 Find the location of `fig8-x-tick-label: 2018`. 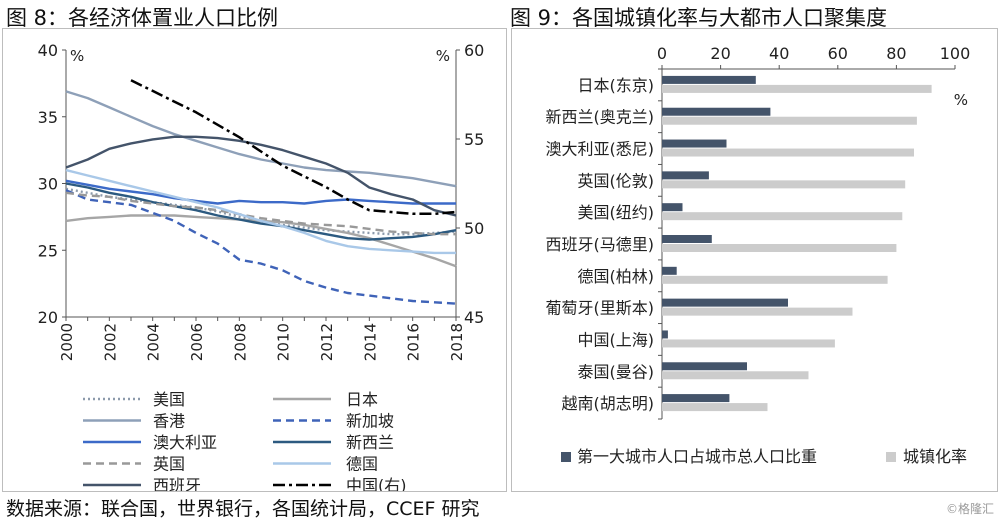

fig8-x-tick-label: 2018 is located at coordinates (457, 342).